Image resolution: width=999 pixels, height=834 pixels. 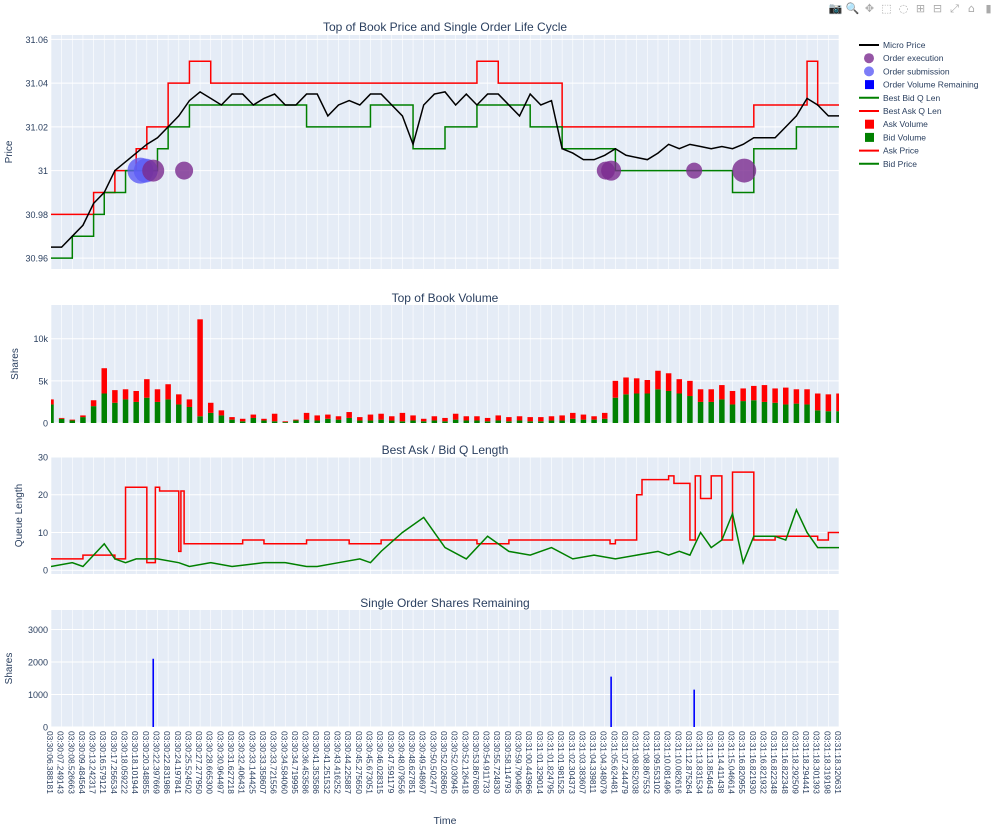 What do you see at coordinates (445, 450) in the screenshot?
I see `chart-title: Best Ask / Bid Q Length` at bounding box center [445, 450].